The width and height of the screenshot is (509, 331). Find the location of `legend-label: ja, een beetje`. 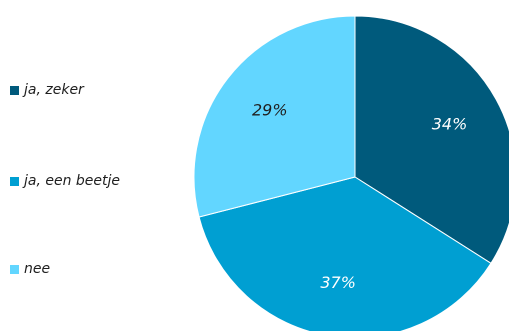

legend-label: ja, een beetje is located at coordinates (72, 181).